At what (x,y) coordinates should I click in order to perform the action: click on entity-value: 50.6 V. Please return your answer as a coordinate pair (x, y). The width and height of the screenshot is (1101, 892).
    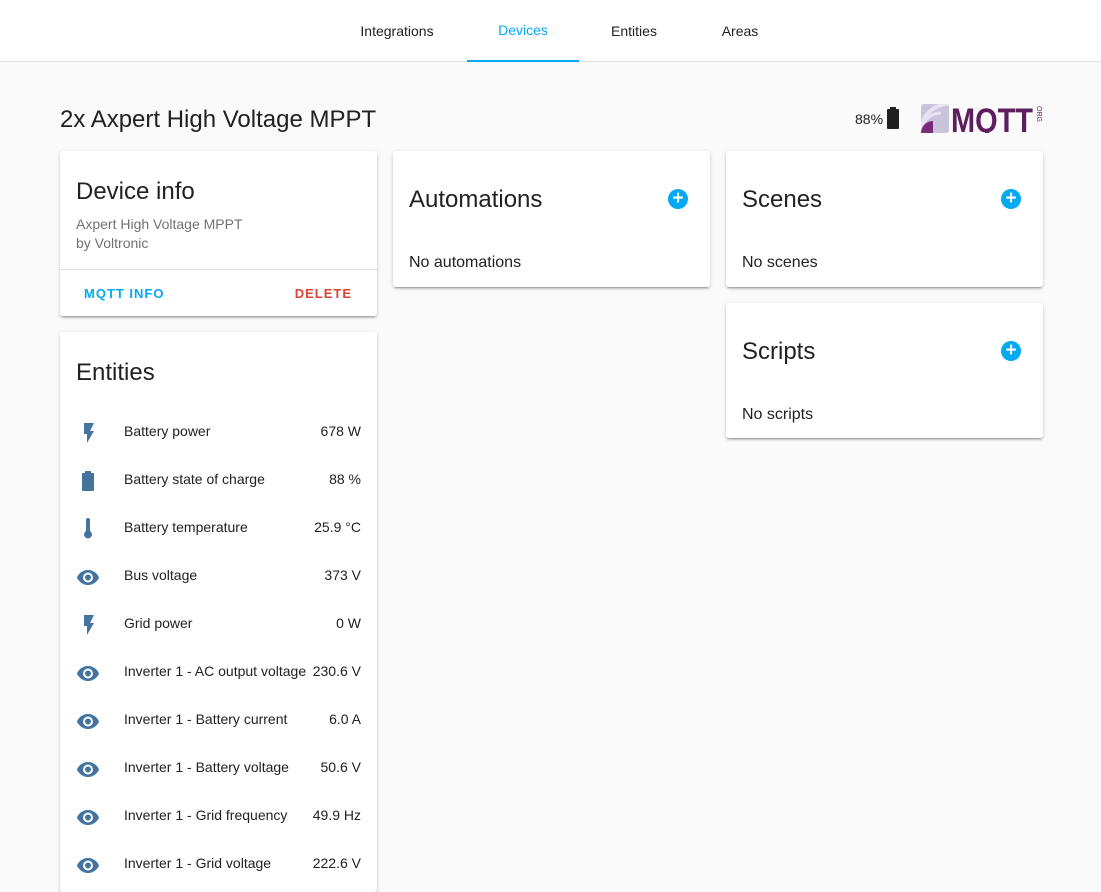
    Looking at the image, I should click on (340, 767).